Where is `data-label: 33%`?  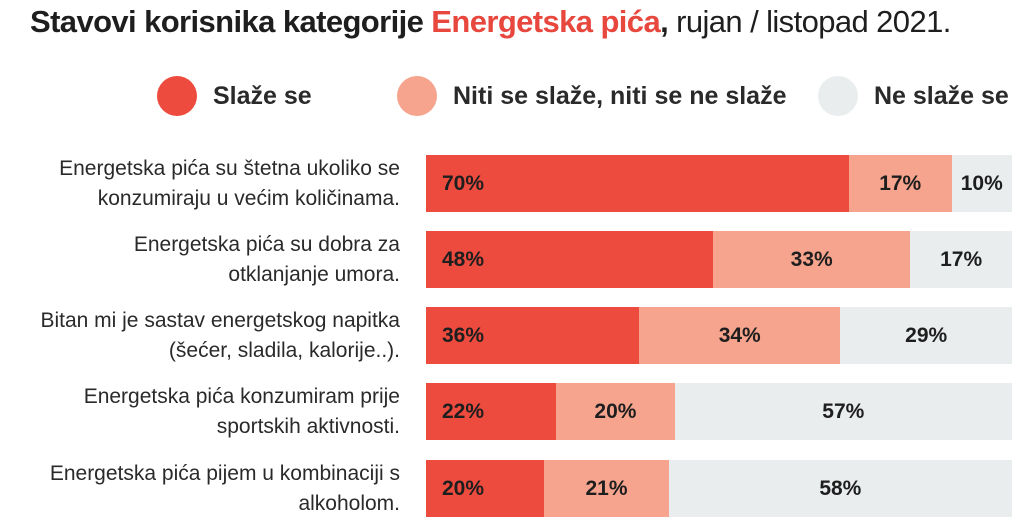
data-label: 33% is located at coordinates (811, 259).